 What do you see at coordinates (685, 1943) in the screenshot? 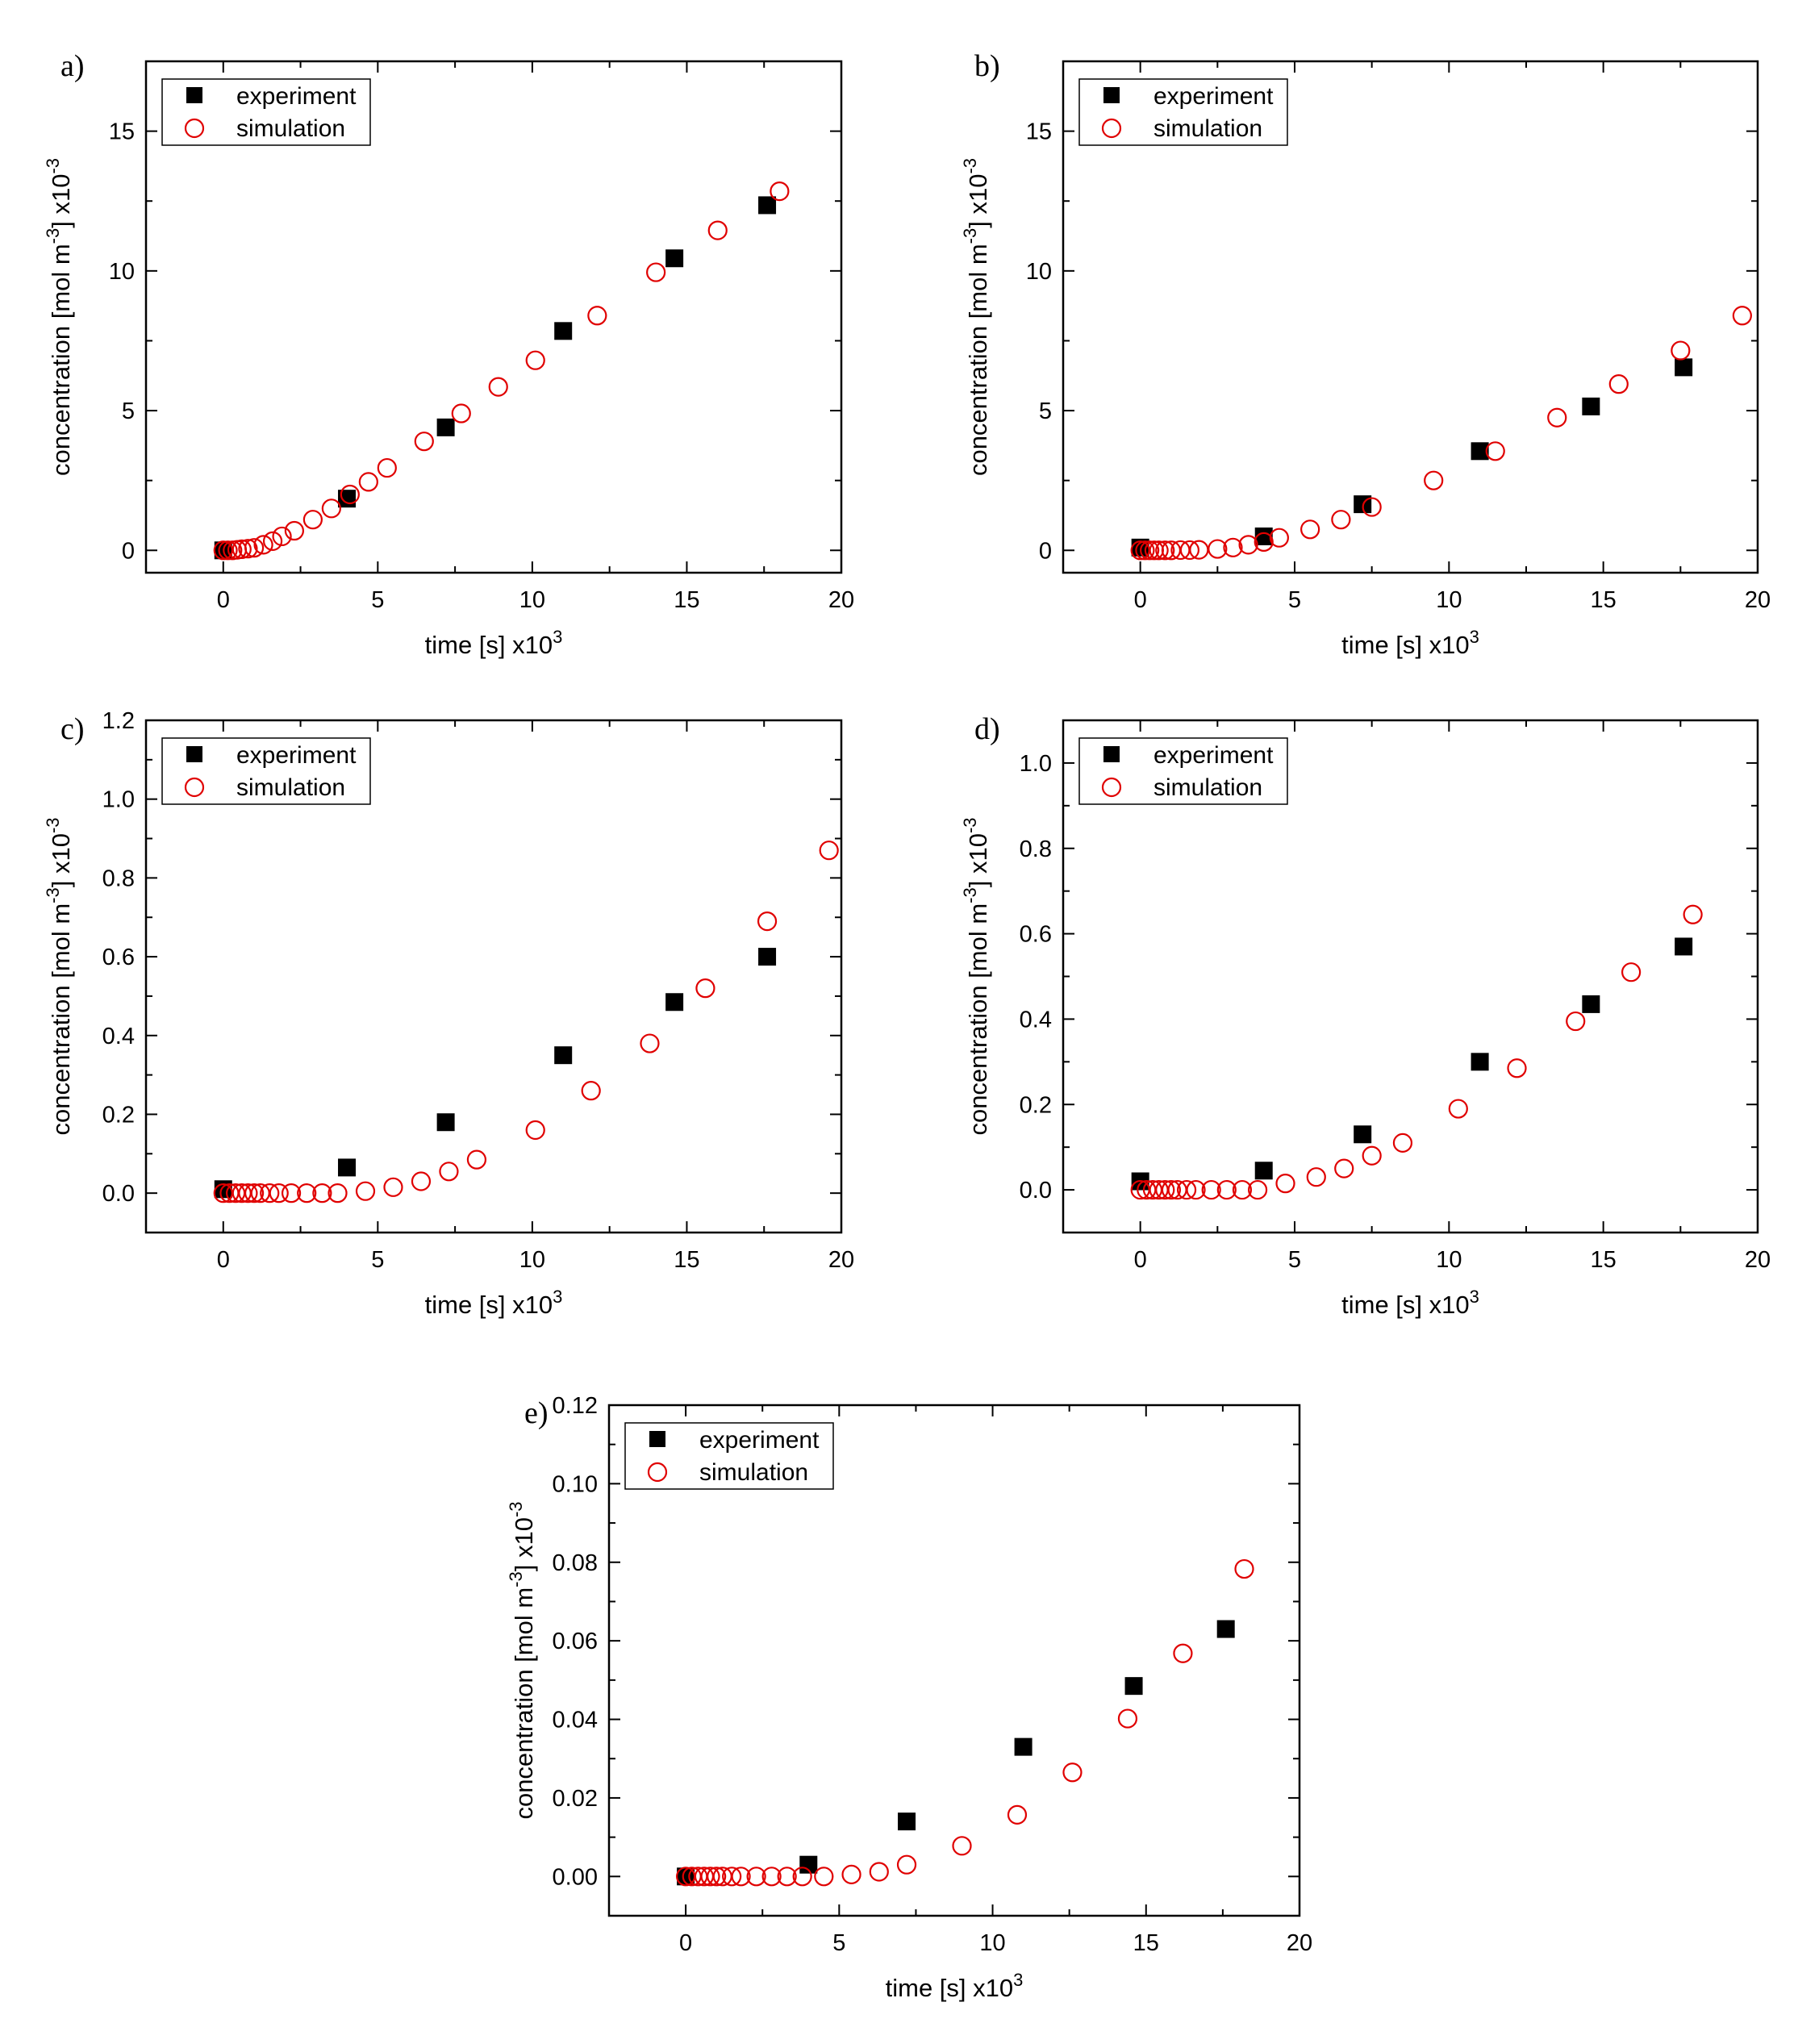
I see `x-tick-label: 0` at bounding box center [685, 1943].